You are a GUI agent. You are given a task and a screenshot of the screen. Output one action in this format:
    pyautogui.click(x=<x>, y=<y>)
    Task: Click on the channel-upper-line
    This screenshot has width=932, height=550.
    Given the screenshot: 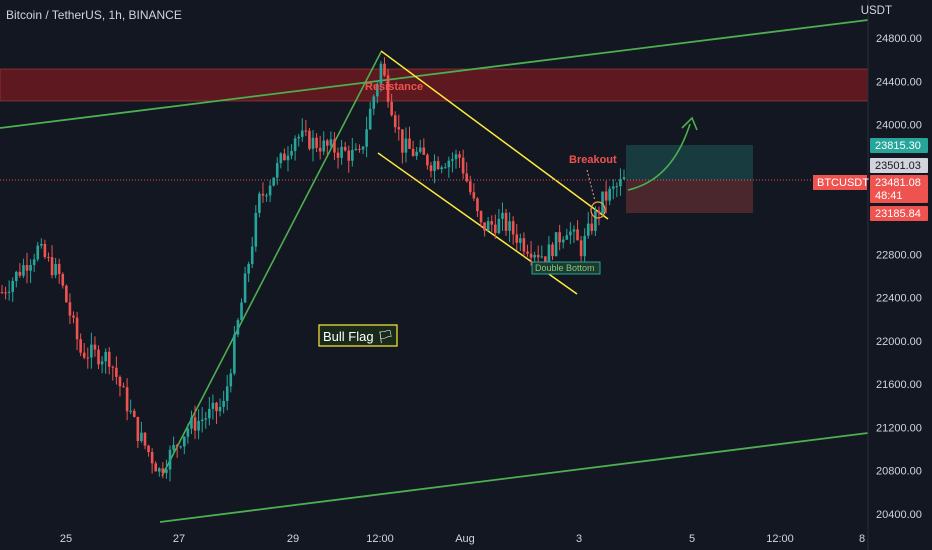 What is the action you would take?
    pyautogui.click(x=494, y=135)
    